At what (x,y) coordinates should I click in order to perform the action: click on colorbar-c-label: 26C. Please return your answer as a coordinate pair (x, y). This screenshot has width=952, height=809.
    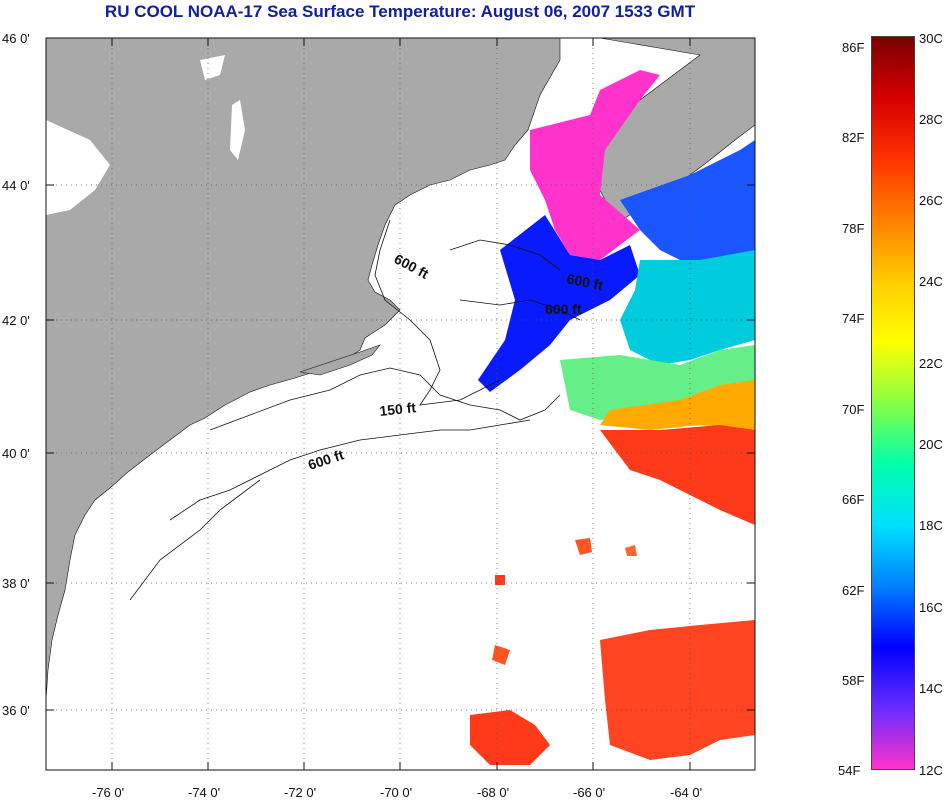
    Looking at the image, I should click on (931, 200).